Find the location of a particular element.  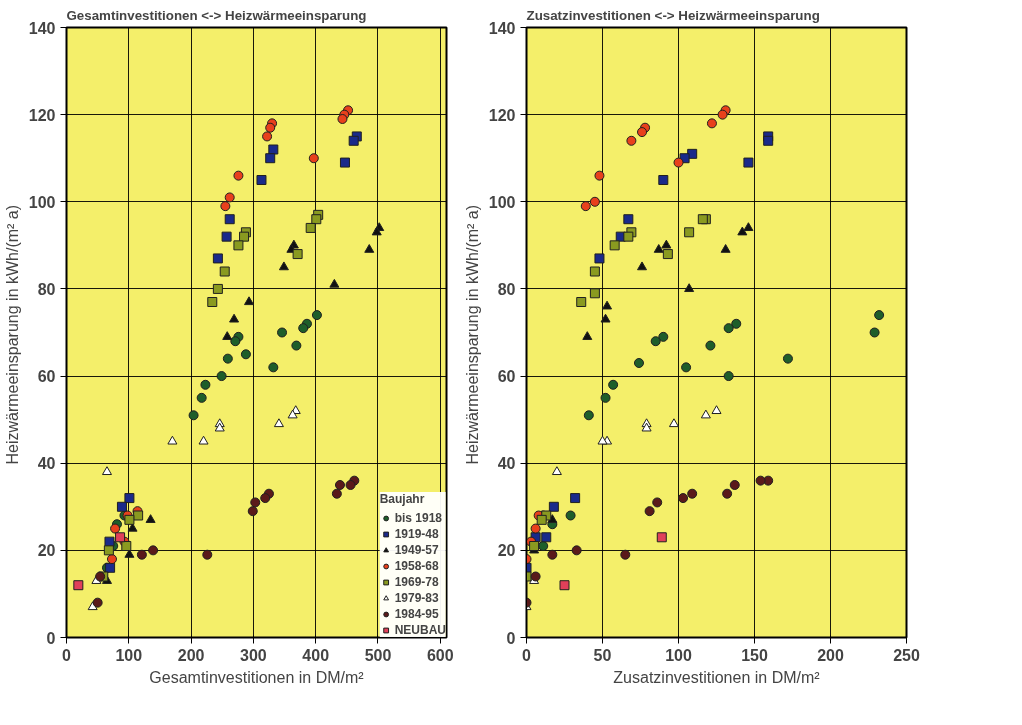

x-tick-label: 500 is located at coordinates (378, 655).